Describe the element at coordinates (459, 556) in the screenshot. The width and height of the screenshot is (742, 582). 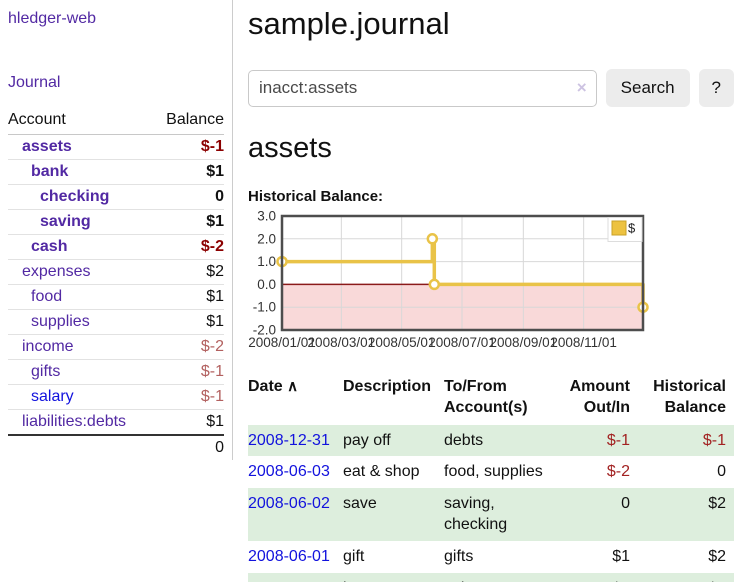
I see `txn-accounts: gifts` at that location.